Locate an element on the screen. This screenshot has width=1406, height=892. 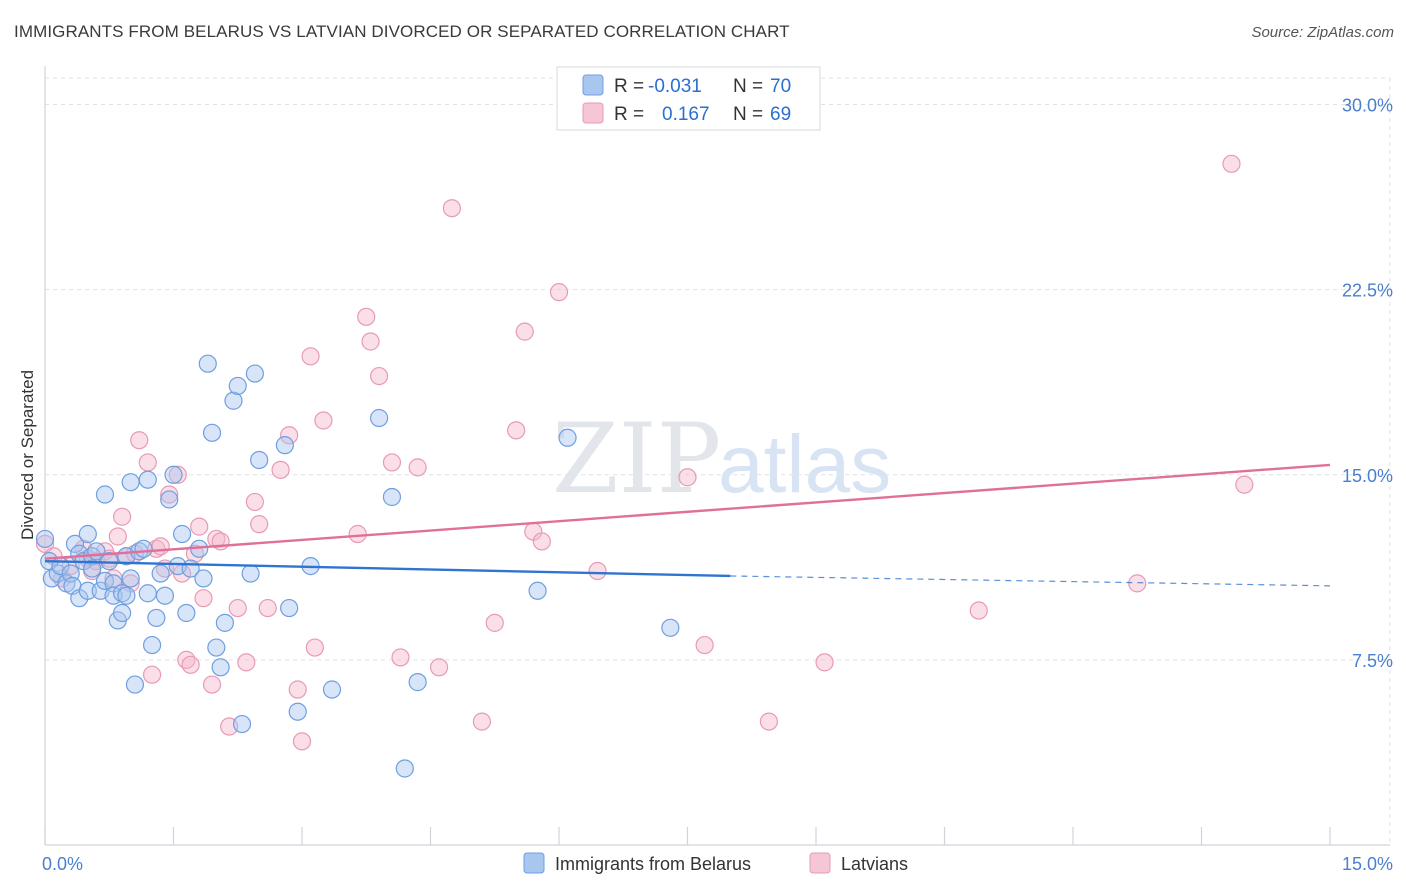
legend-n-value-blue: 70 is located at coordinates (780, 86).